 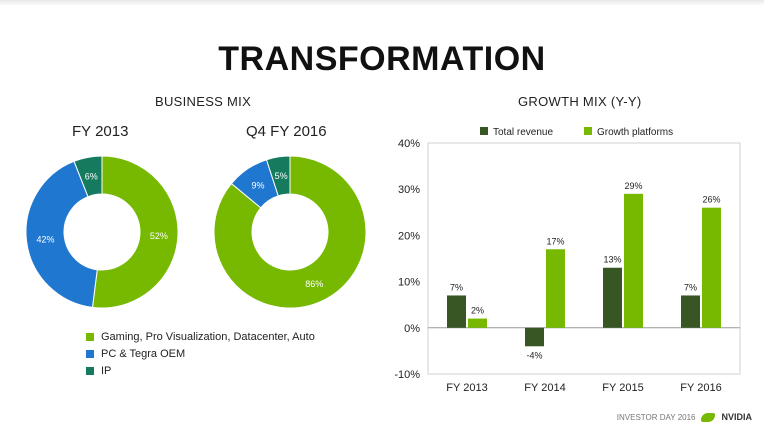 I want to click on x-tick-label: FY 2015, so click(x=622, y=388).